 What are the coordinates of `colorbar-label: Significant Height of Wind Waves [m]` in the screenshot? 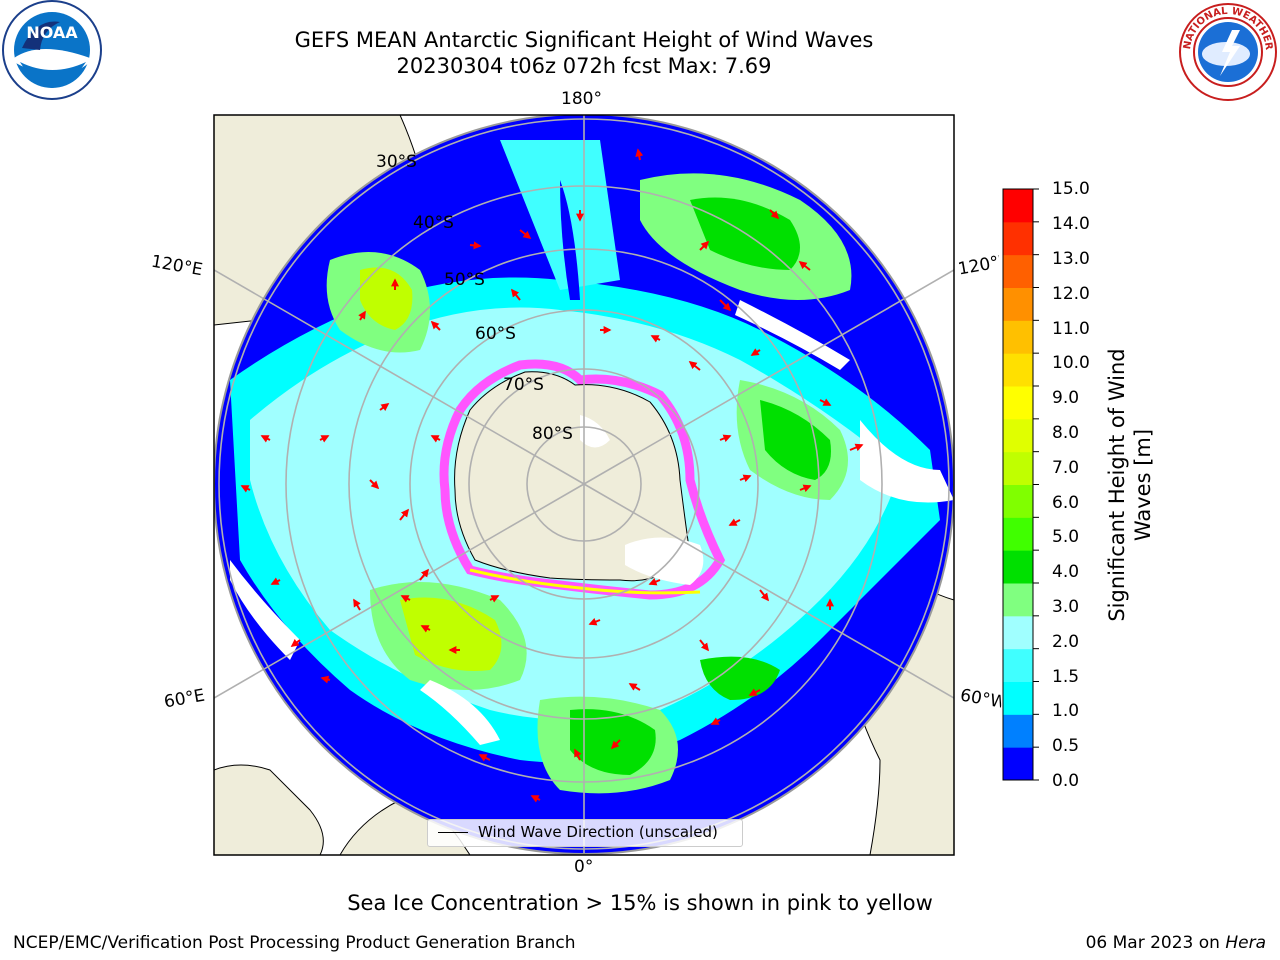 It's located at (1130, 485).